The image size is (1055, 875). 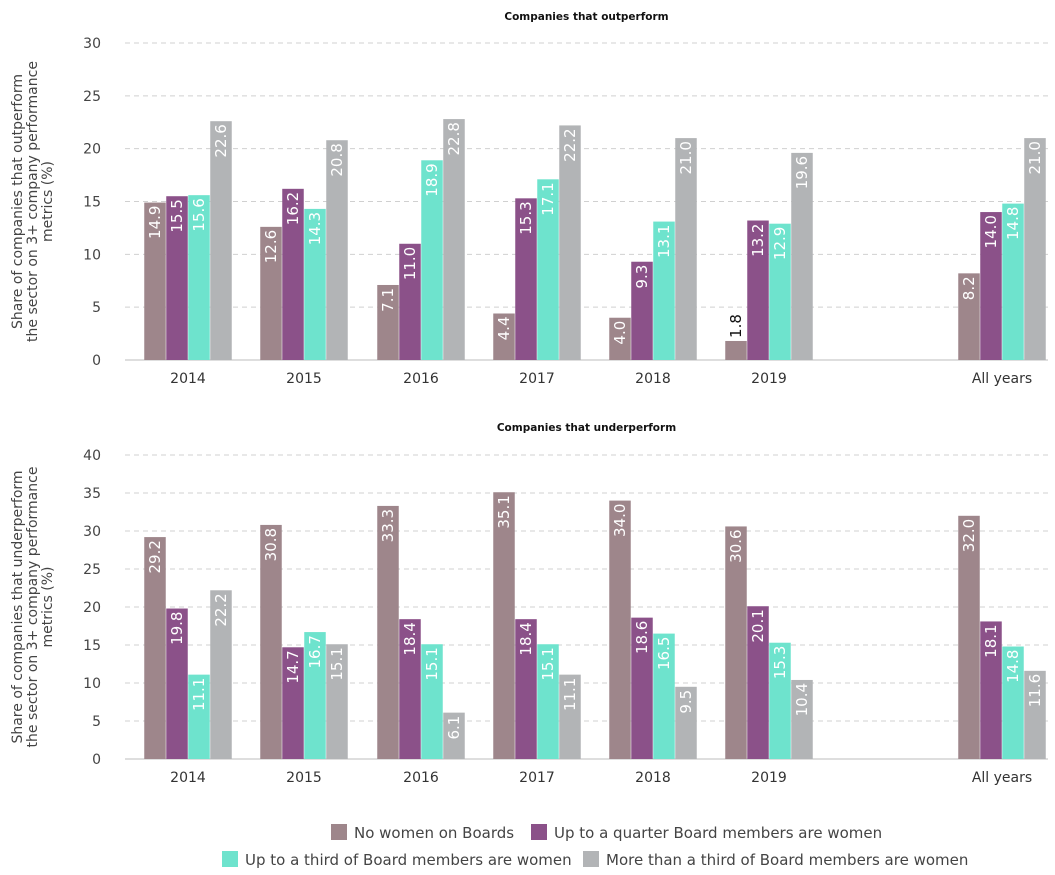 What do you see at coordinates (421, 778) in the screenshot?
I see `x-tick-label: 2016` at bounding box center [421, 778].